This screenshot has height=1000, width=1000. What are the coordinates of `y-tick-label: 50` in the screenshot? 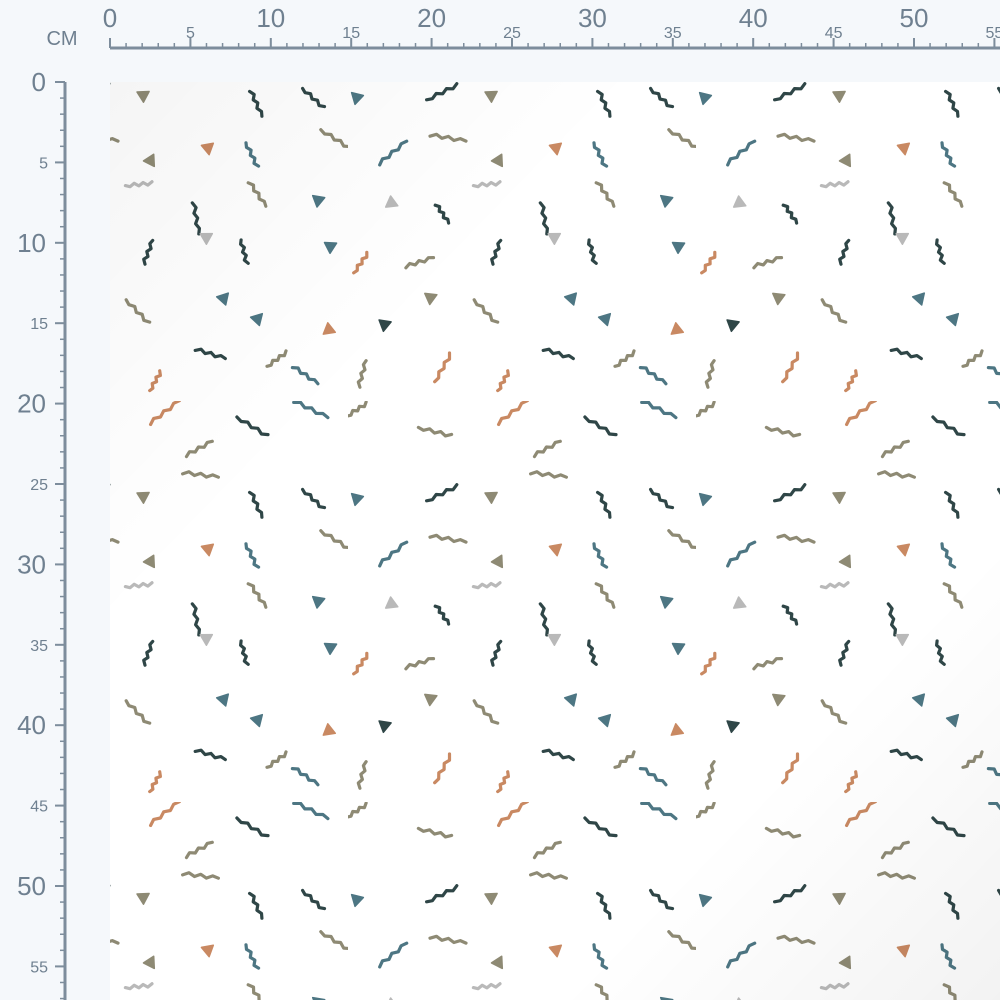 It's located at (31, 886).